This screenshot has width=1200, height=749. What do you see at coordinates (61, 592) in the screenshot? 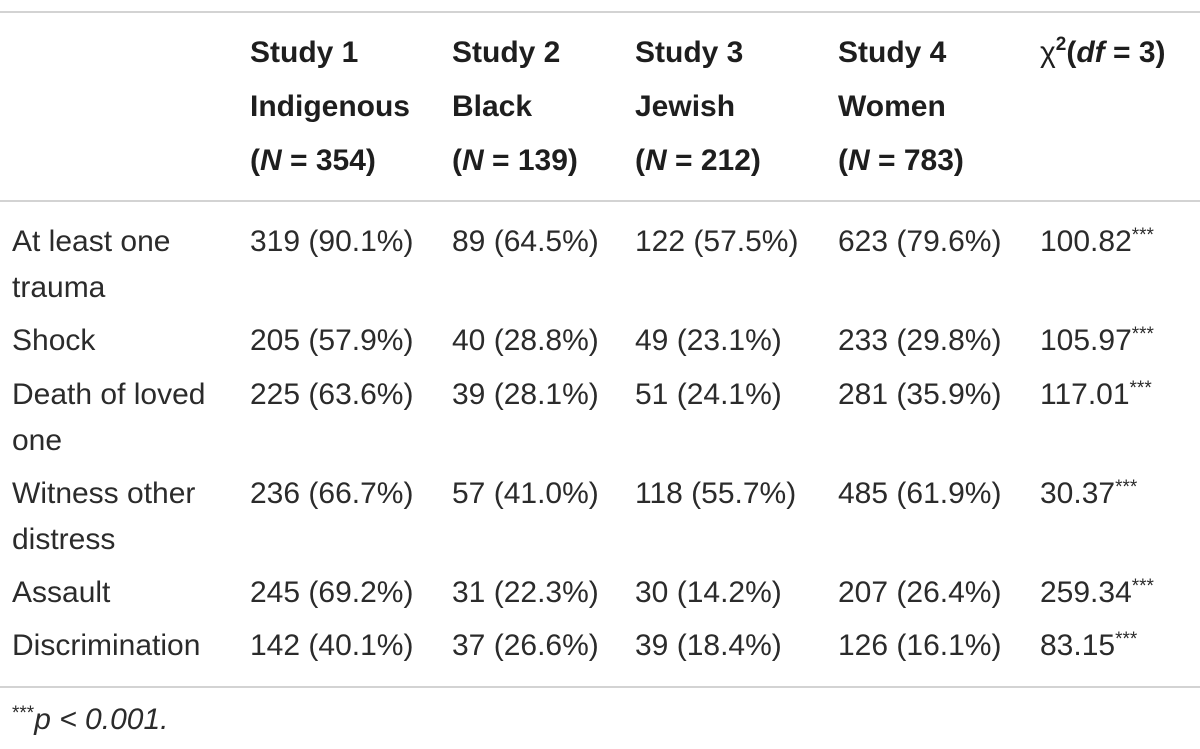
I see `row-label: Assault` at bounding box center [61, 592].